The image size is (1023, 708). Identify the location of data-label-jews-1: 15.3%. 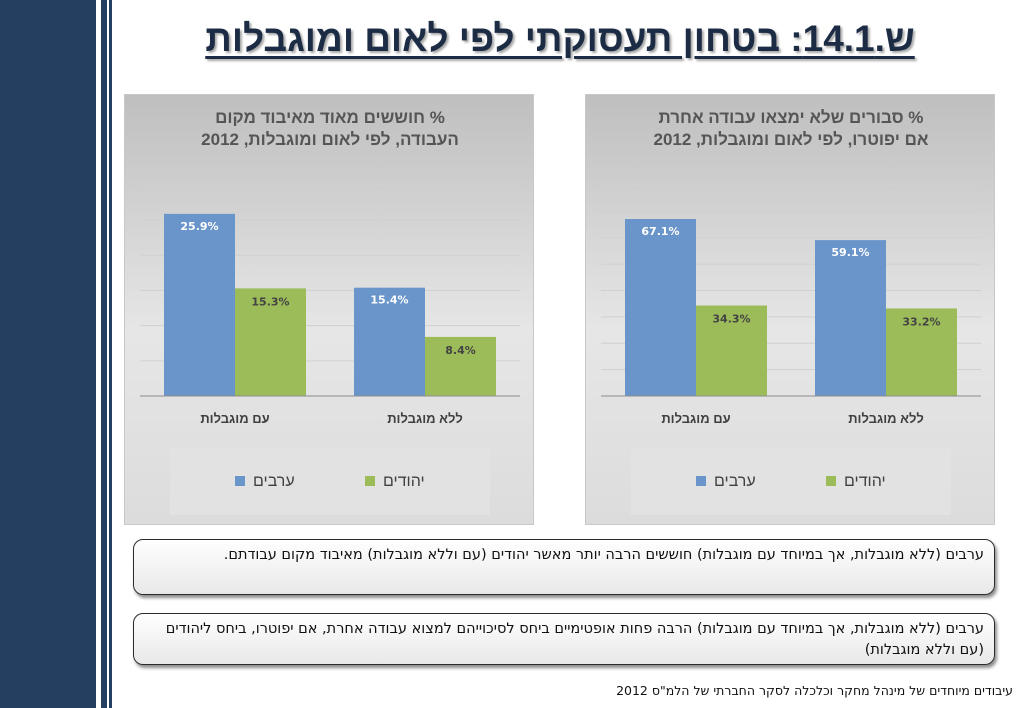
(270, 301).